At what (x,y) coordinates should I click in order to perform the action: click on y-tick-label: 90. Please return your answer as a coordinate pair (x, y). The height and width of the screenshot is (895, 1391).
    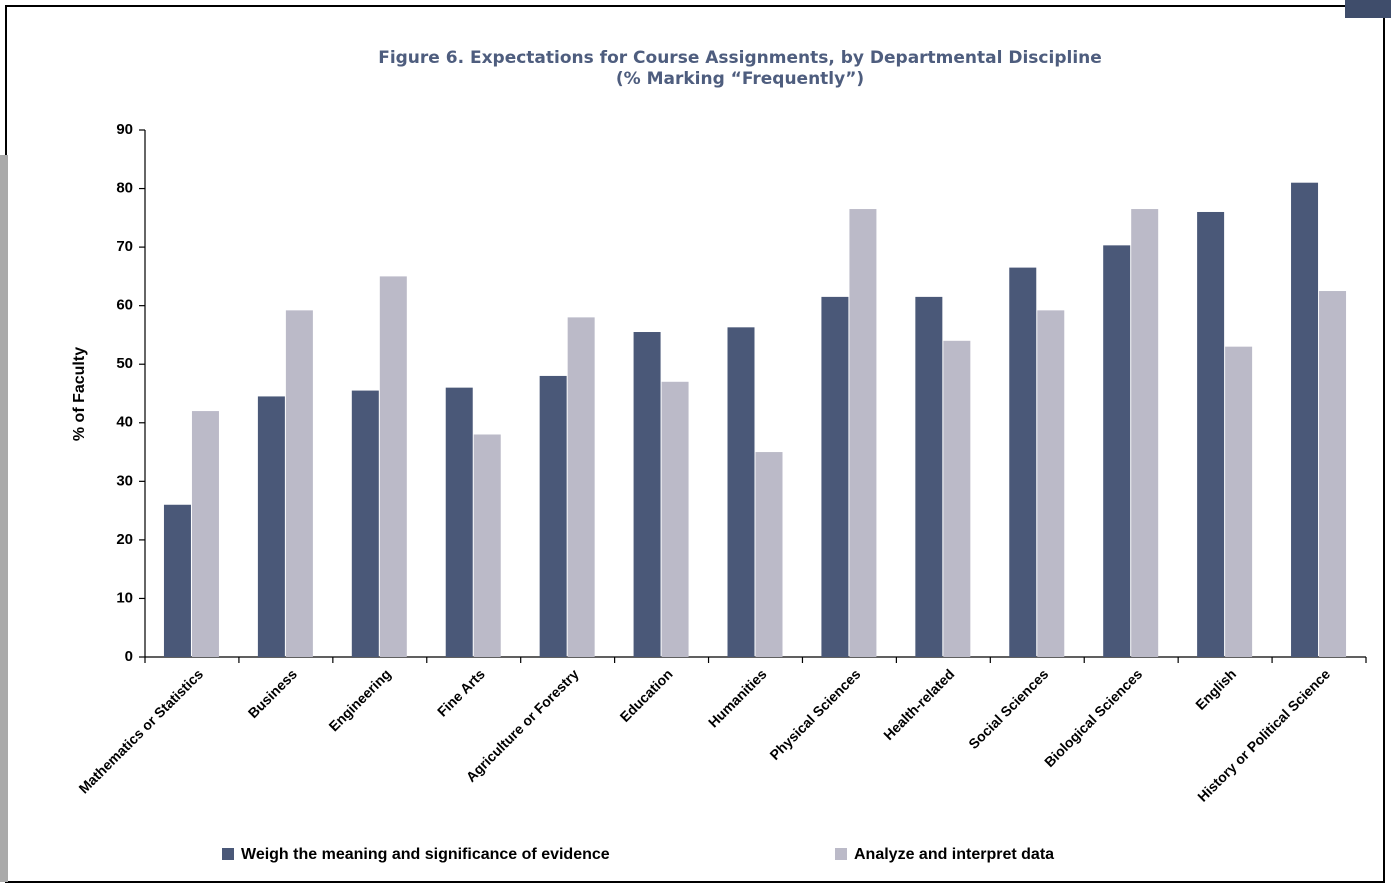
    Looking at the image, I should click on (124, 129).